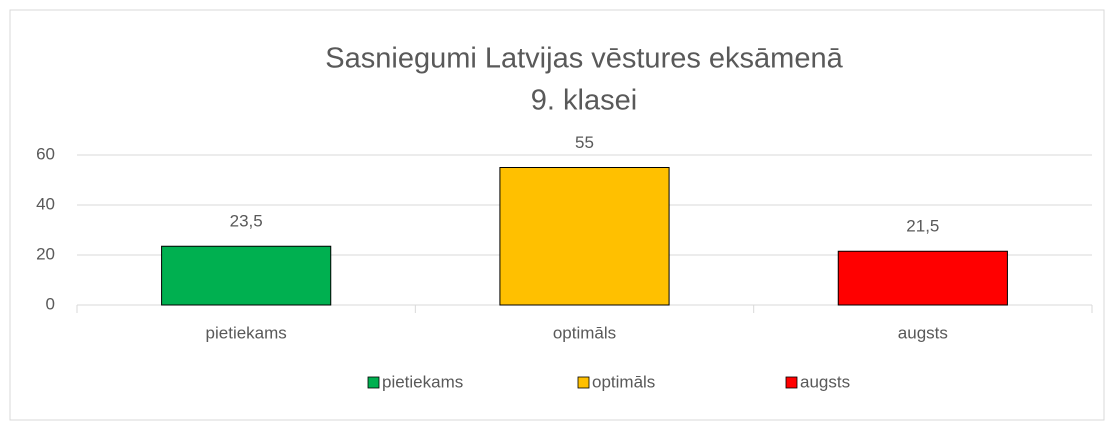  Describe the element at coordinates (45, 153) in the screenshot. I see `y-tick-label: 60` at that location.